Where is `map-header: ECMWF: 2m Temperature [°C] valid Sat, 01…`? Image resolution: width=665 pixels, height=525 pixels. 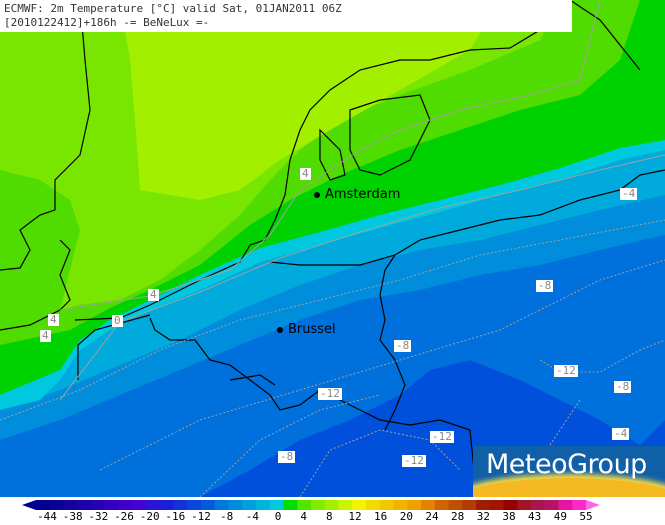 map-header: ECMWF: 2m Temperature [°C] valid Sat, 01… is located at coordinates (286, 16).